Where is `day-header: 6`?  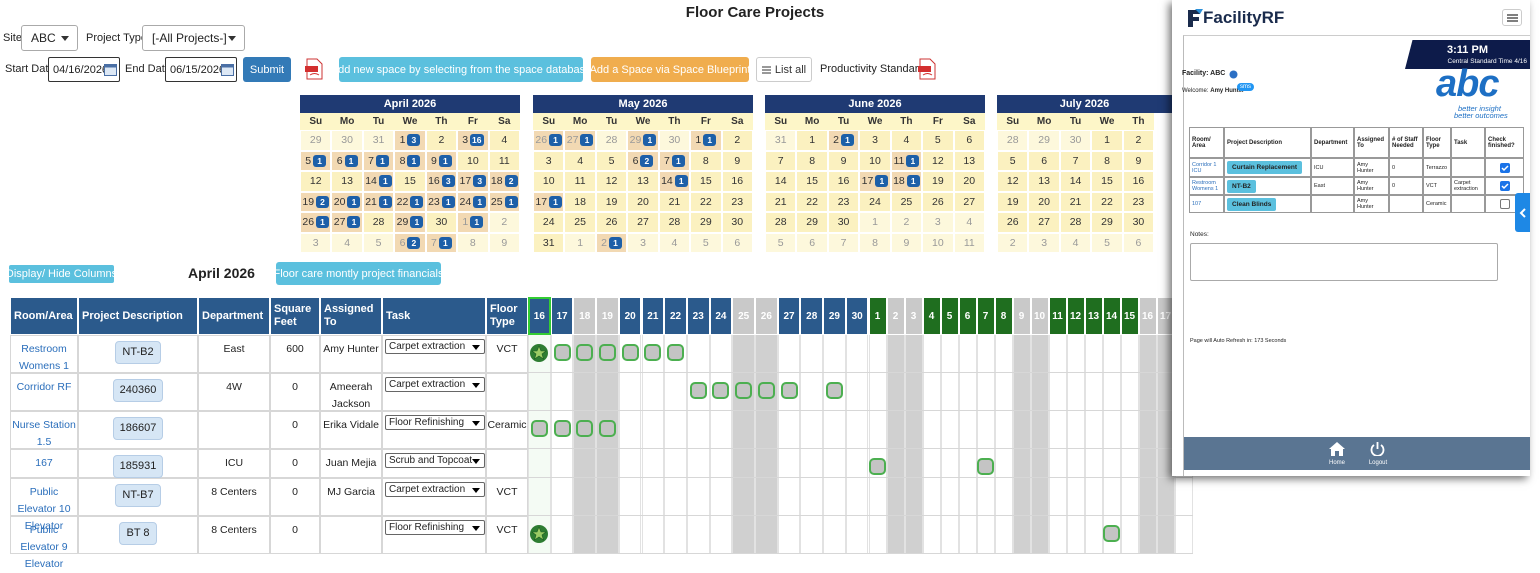 day-header: 6 is located at coordinates (967, 316).